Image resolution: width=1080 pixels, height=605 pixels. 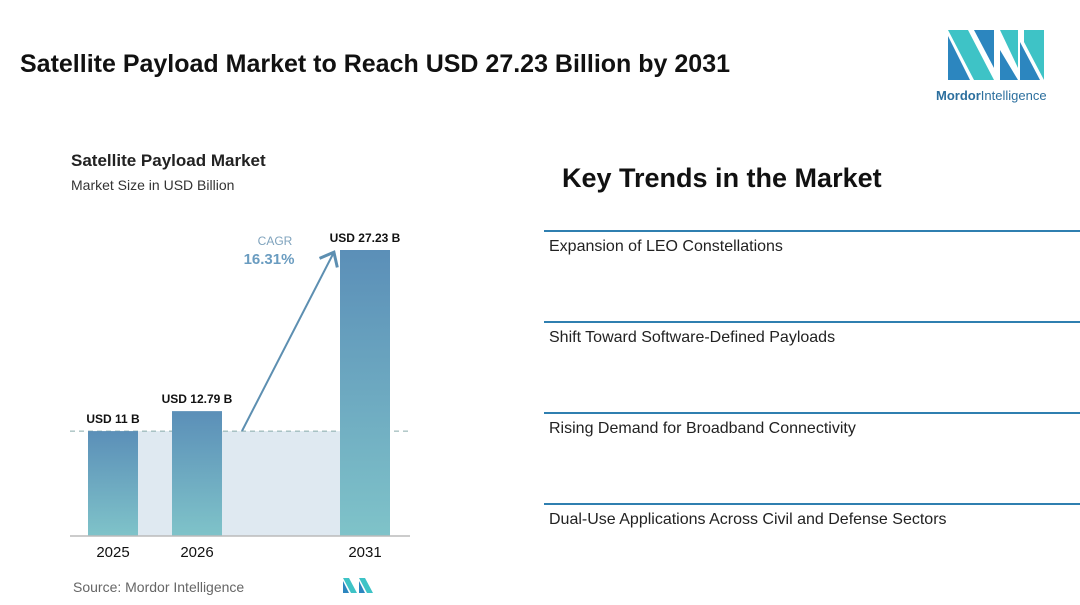 What do you see at coordinates (812, 425) in the screenshot?
I see `trend-item: Rising Demand for Broadband Connectivity` at bounding box center [812, 425].